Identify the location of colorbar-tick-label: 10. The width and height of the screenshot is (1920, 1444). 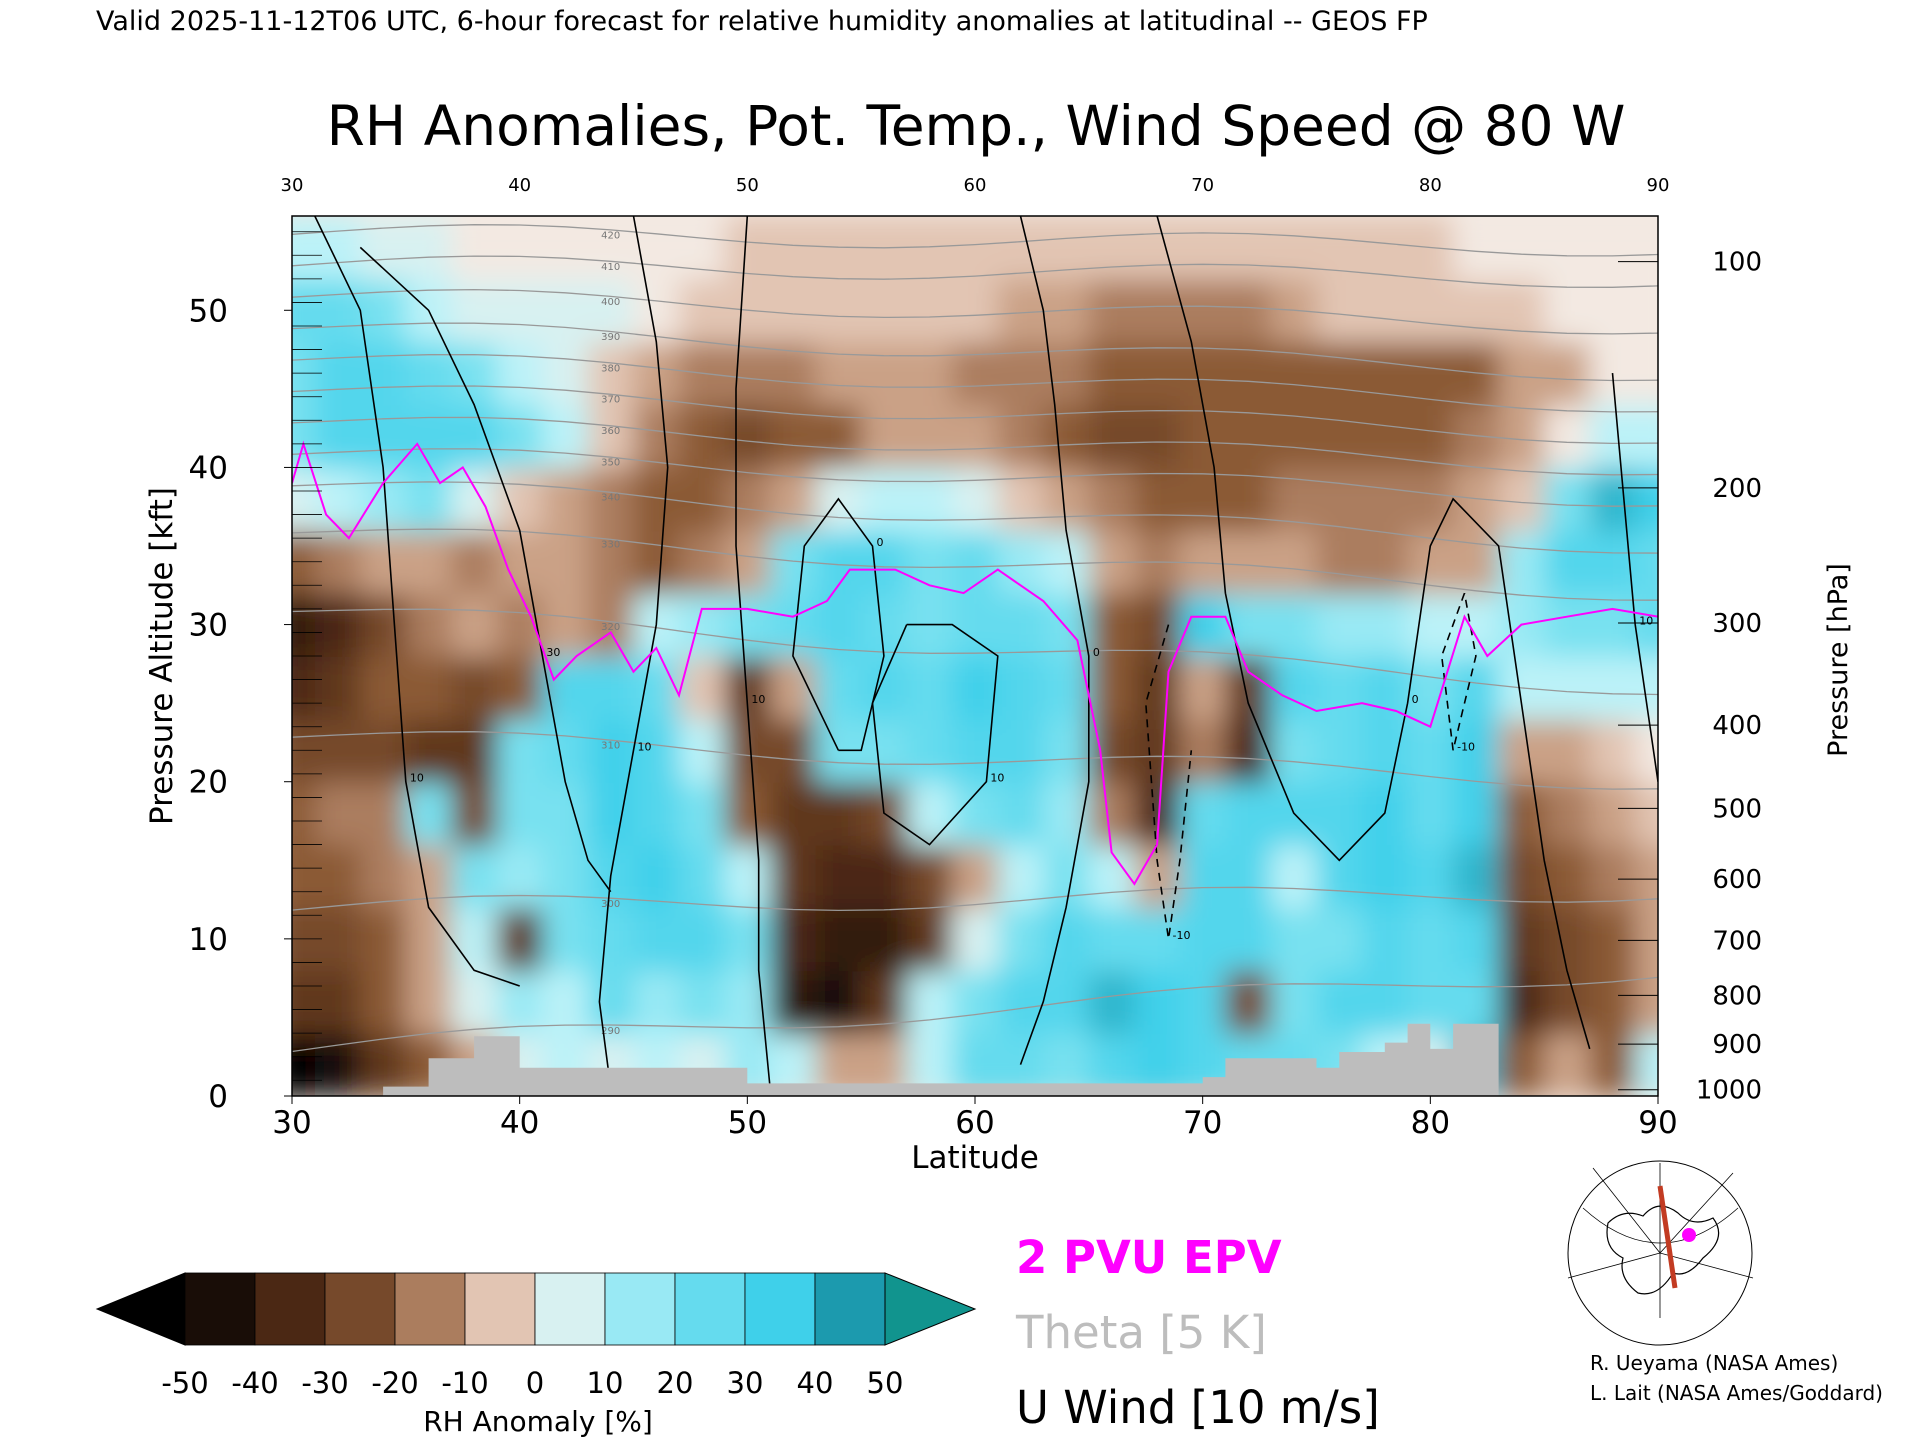
(605, 1383).